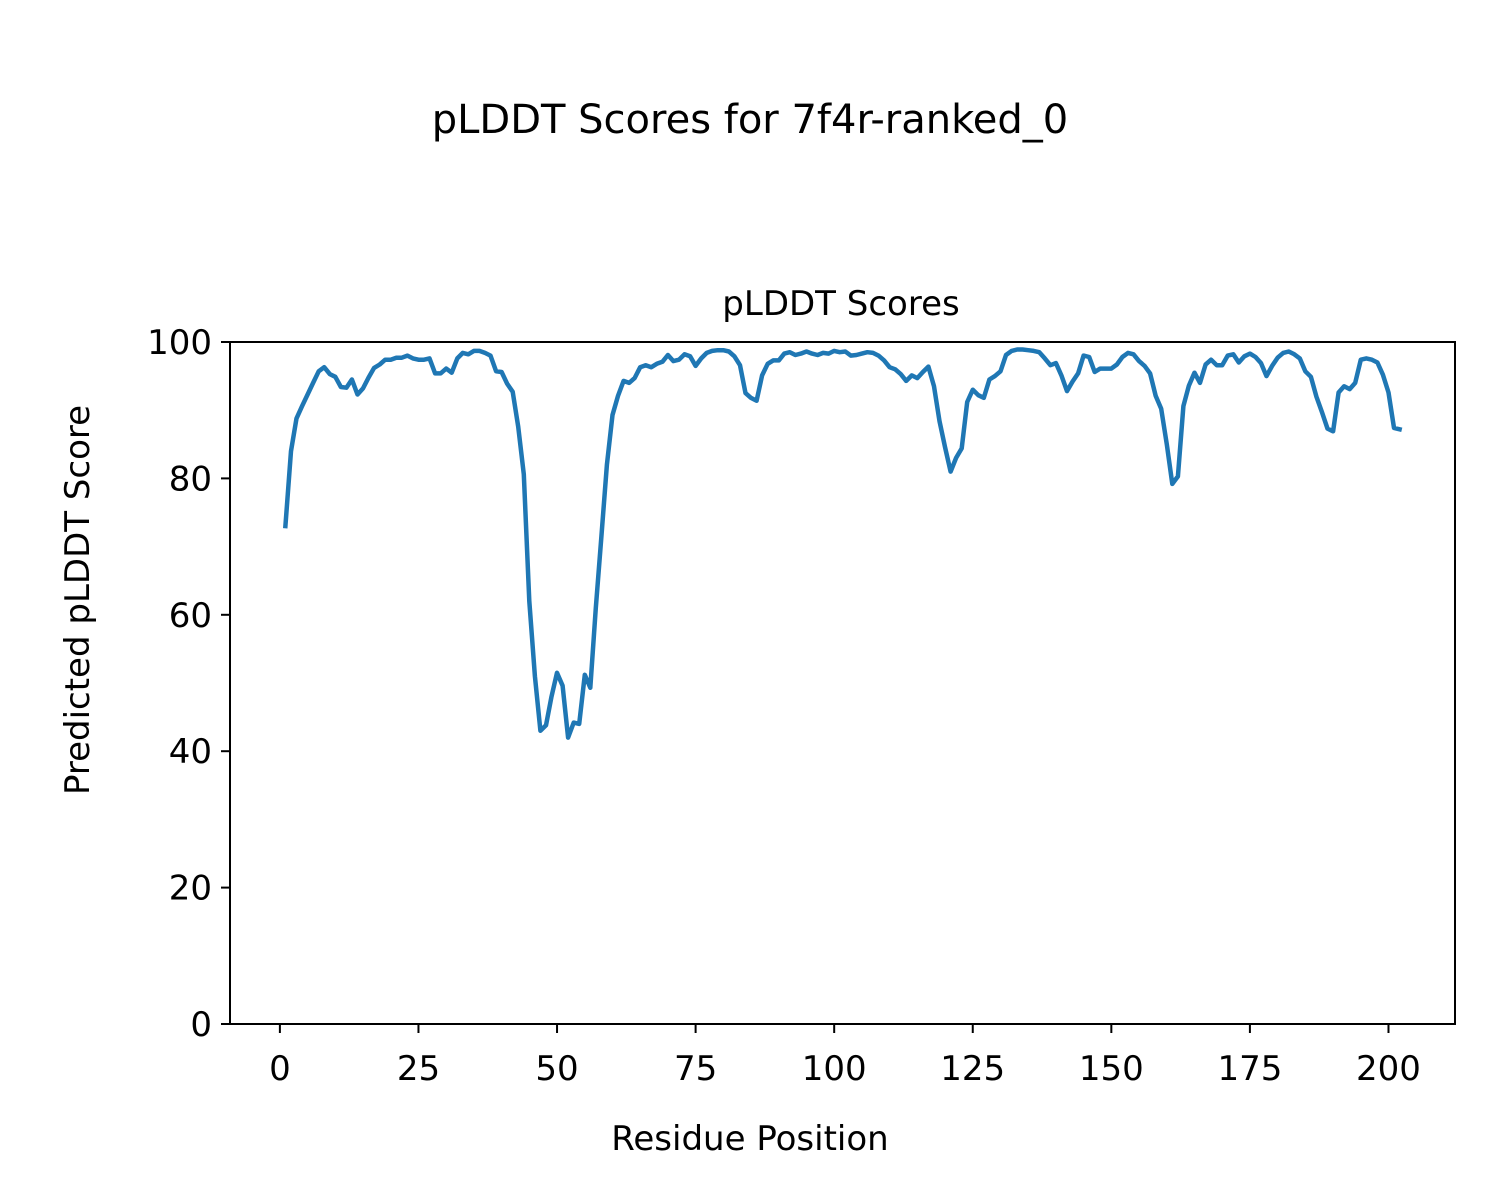  Describe the element at coordinates (190, 889) in the screenshot. I see `y-tick-label: 20` at that location.